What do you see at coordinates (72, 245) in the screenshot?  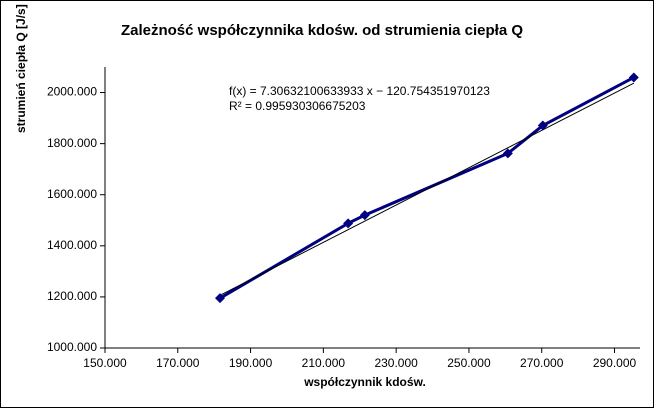 I see `y-tick-label: 1400.000` at bounding box center [72, 245].